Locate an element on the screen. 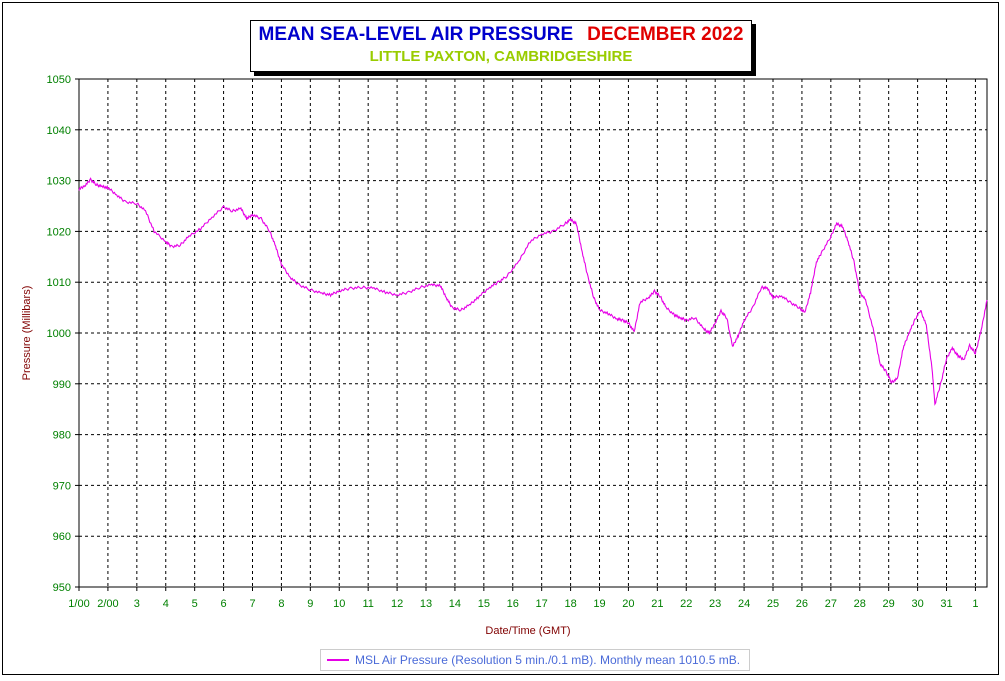  x-tick-label: 9 is located at coordinates (310, 604).